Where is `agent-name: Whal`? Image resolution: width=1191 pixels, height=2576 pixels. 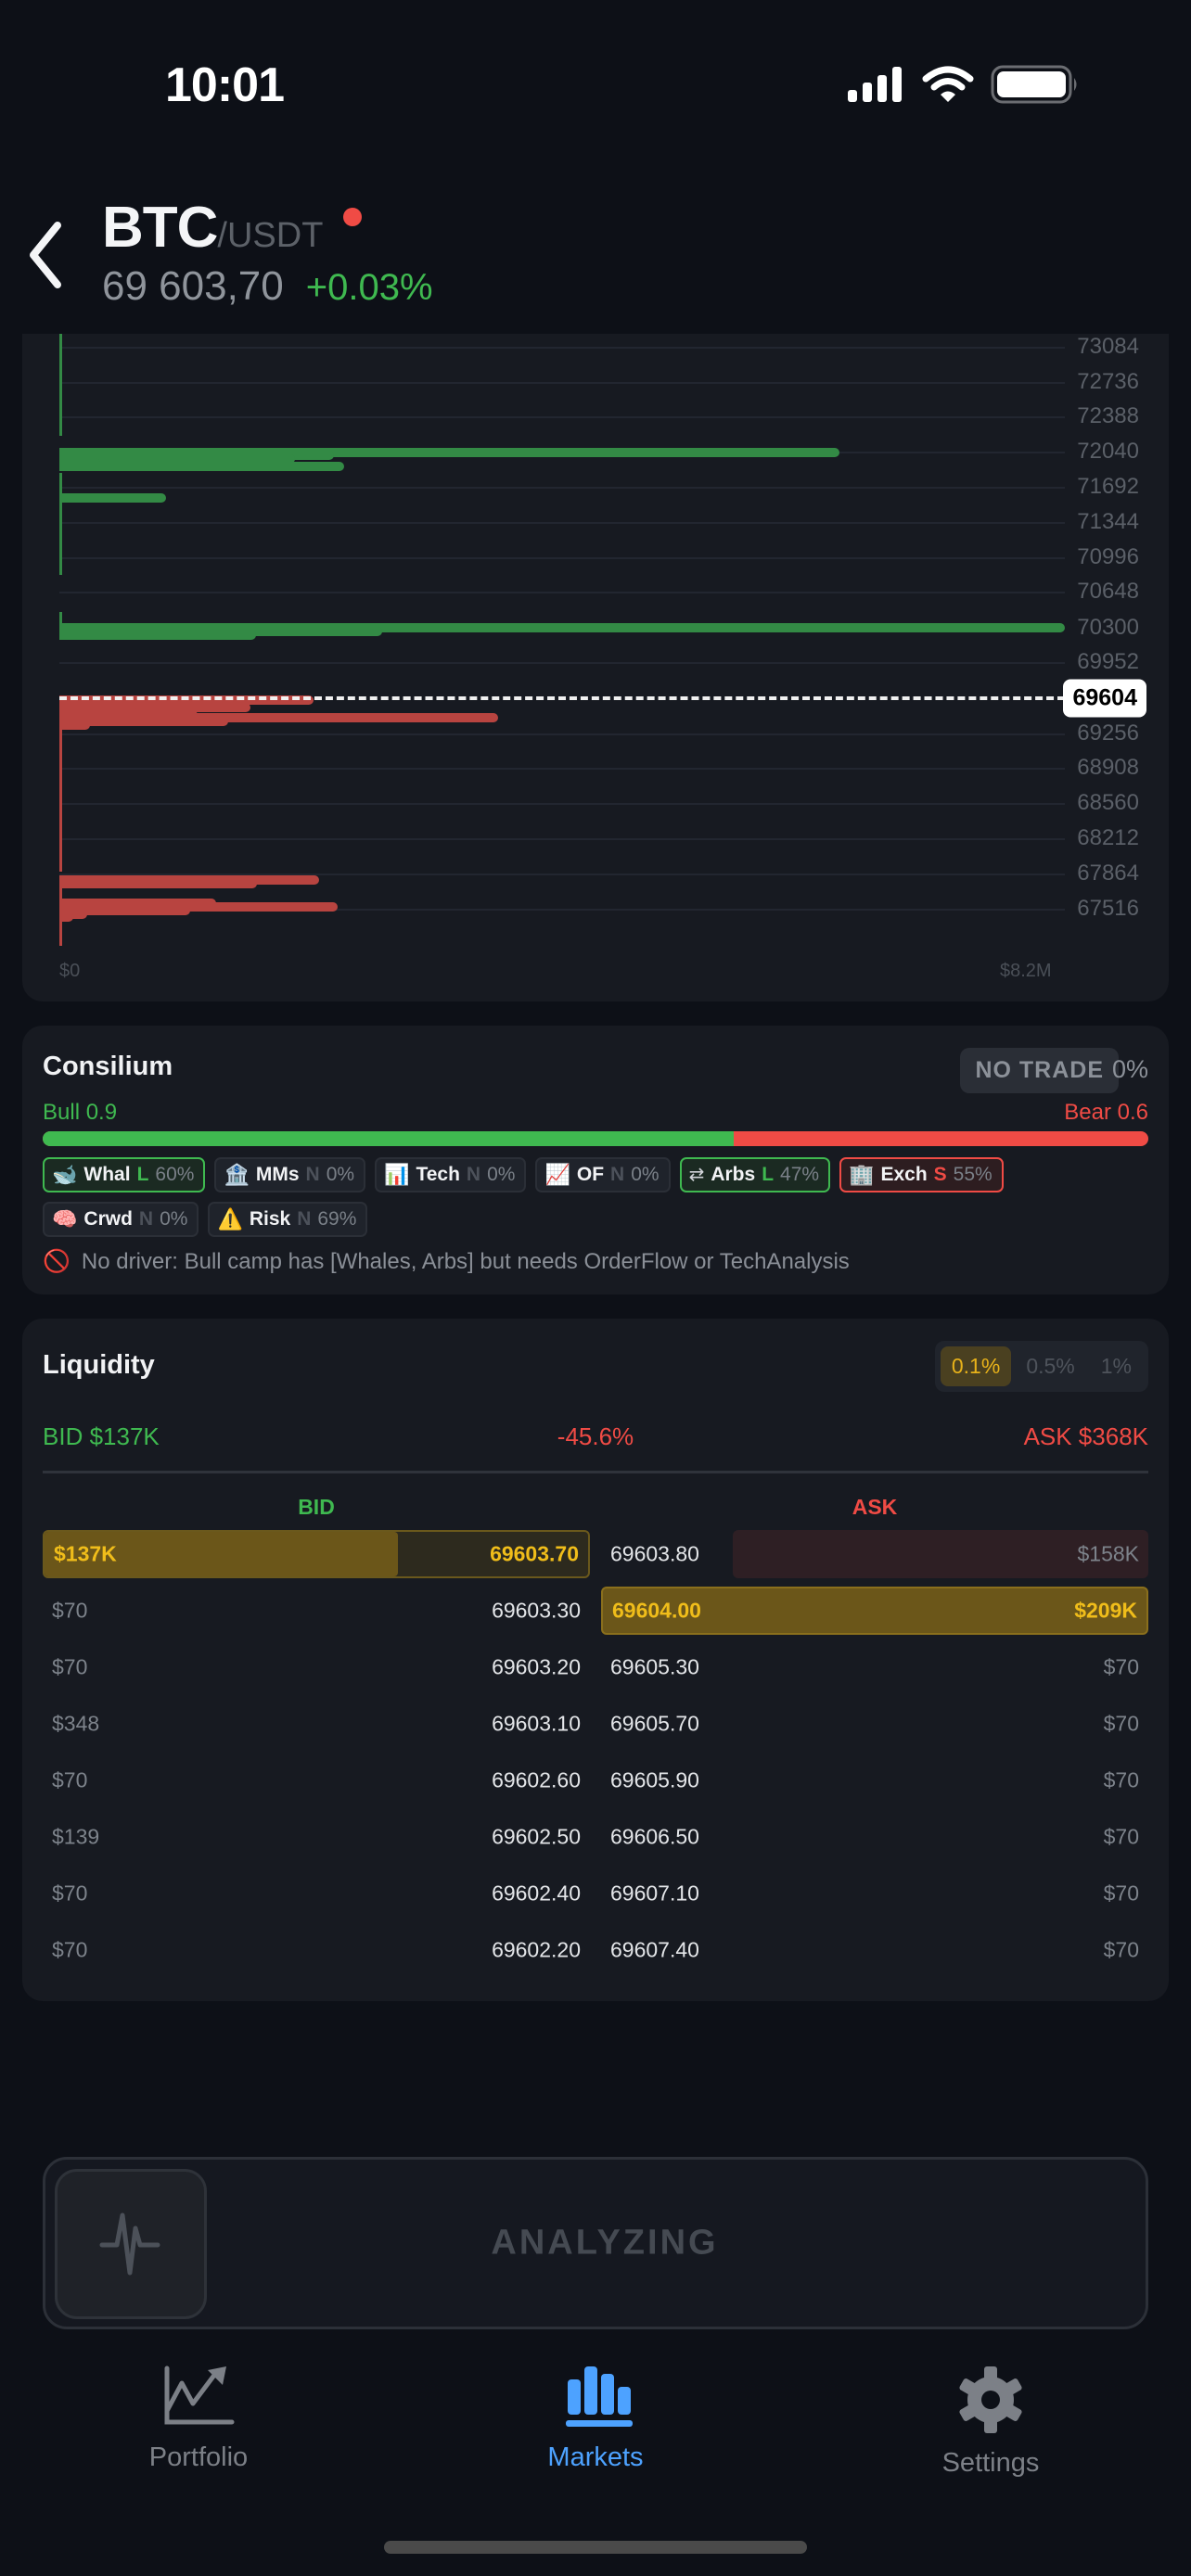
agent-name: Whal is located at coordinates (107, 1174).